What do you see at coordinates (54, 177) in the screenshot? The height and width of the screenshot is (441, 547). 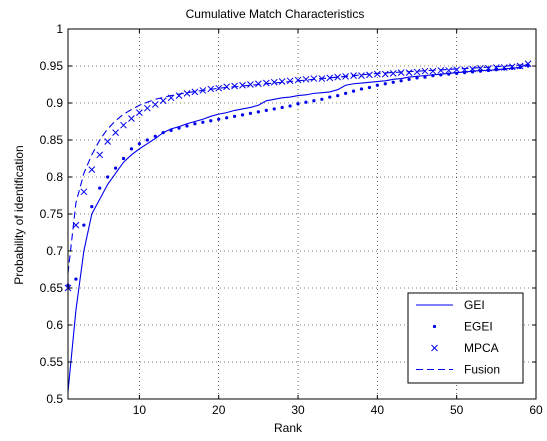 I see `y-tick-label: 0.8` at bounding box center [54, 177].